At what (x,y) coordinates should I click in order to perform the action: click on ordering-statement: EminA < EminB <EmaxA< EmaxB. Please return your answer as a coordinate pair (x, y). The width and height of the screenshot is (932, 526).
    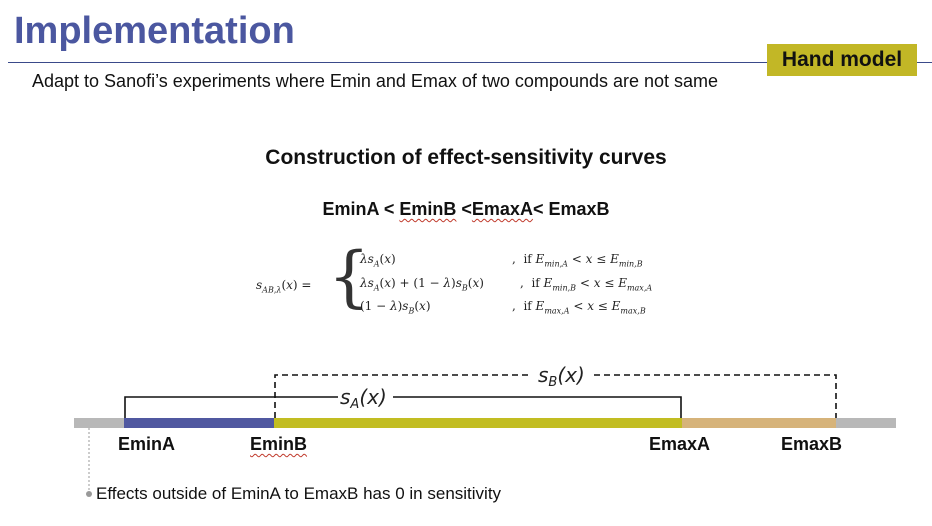
    Looking at the image, I should click on (466, 209).